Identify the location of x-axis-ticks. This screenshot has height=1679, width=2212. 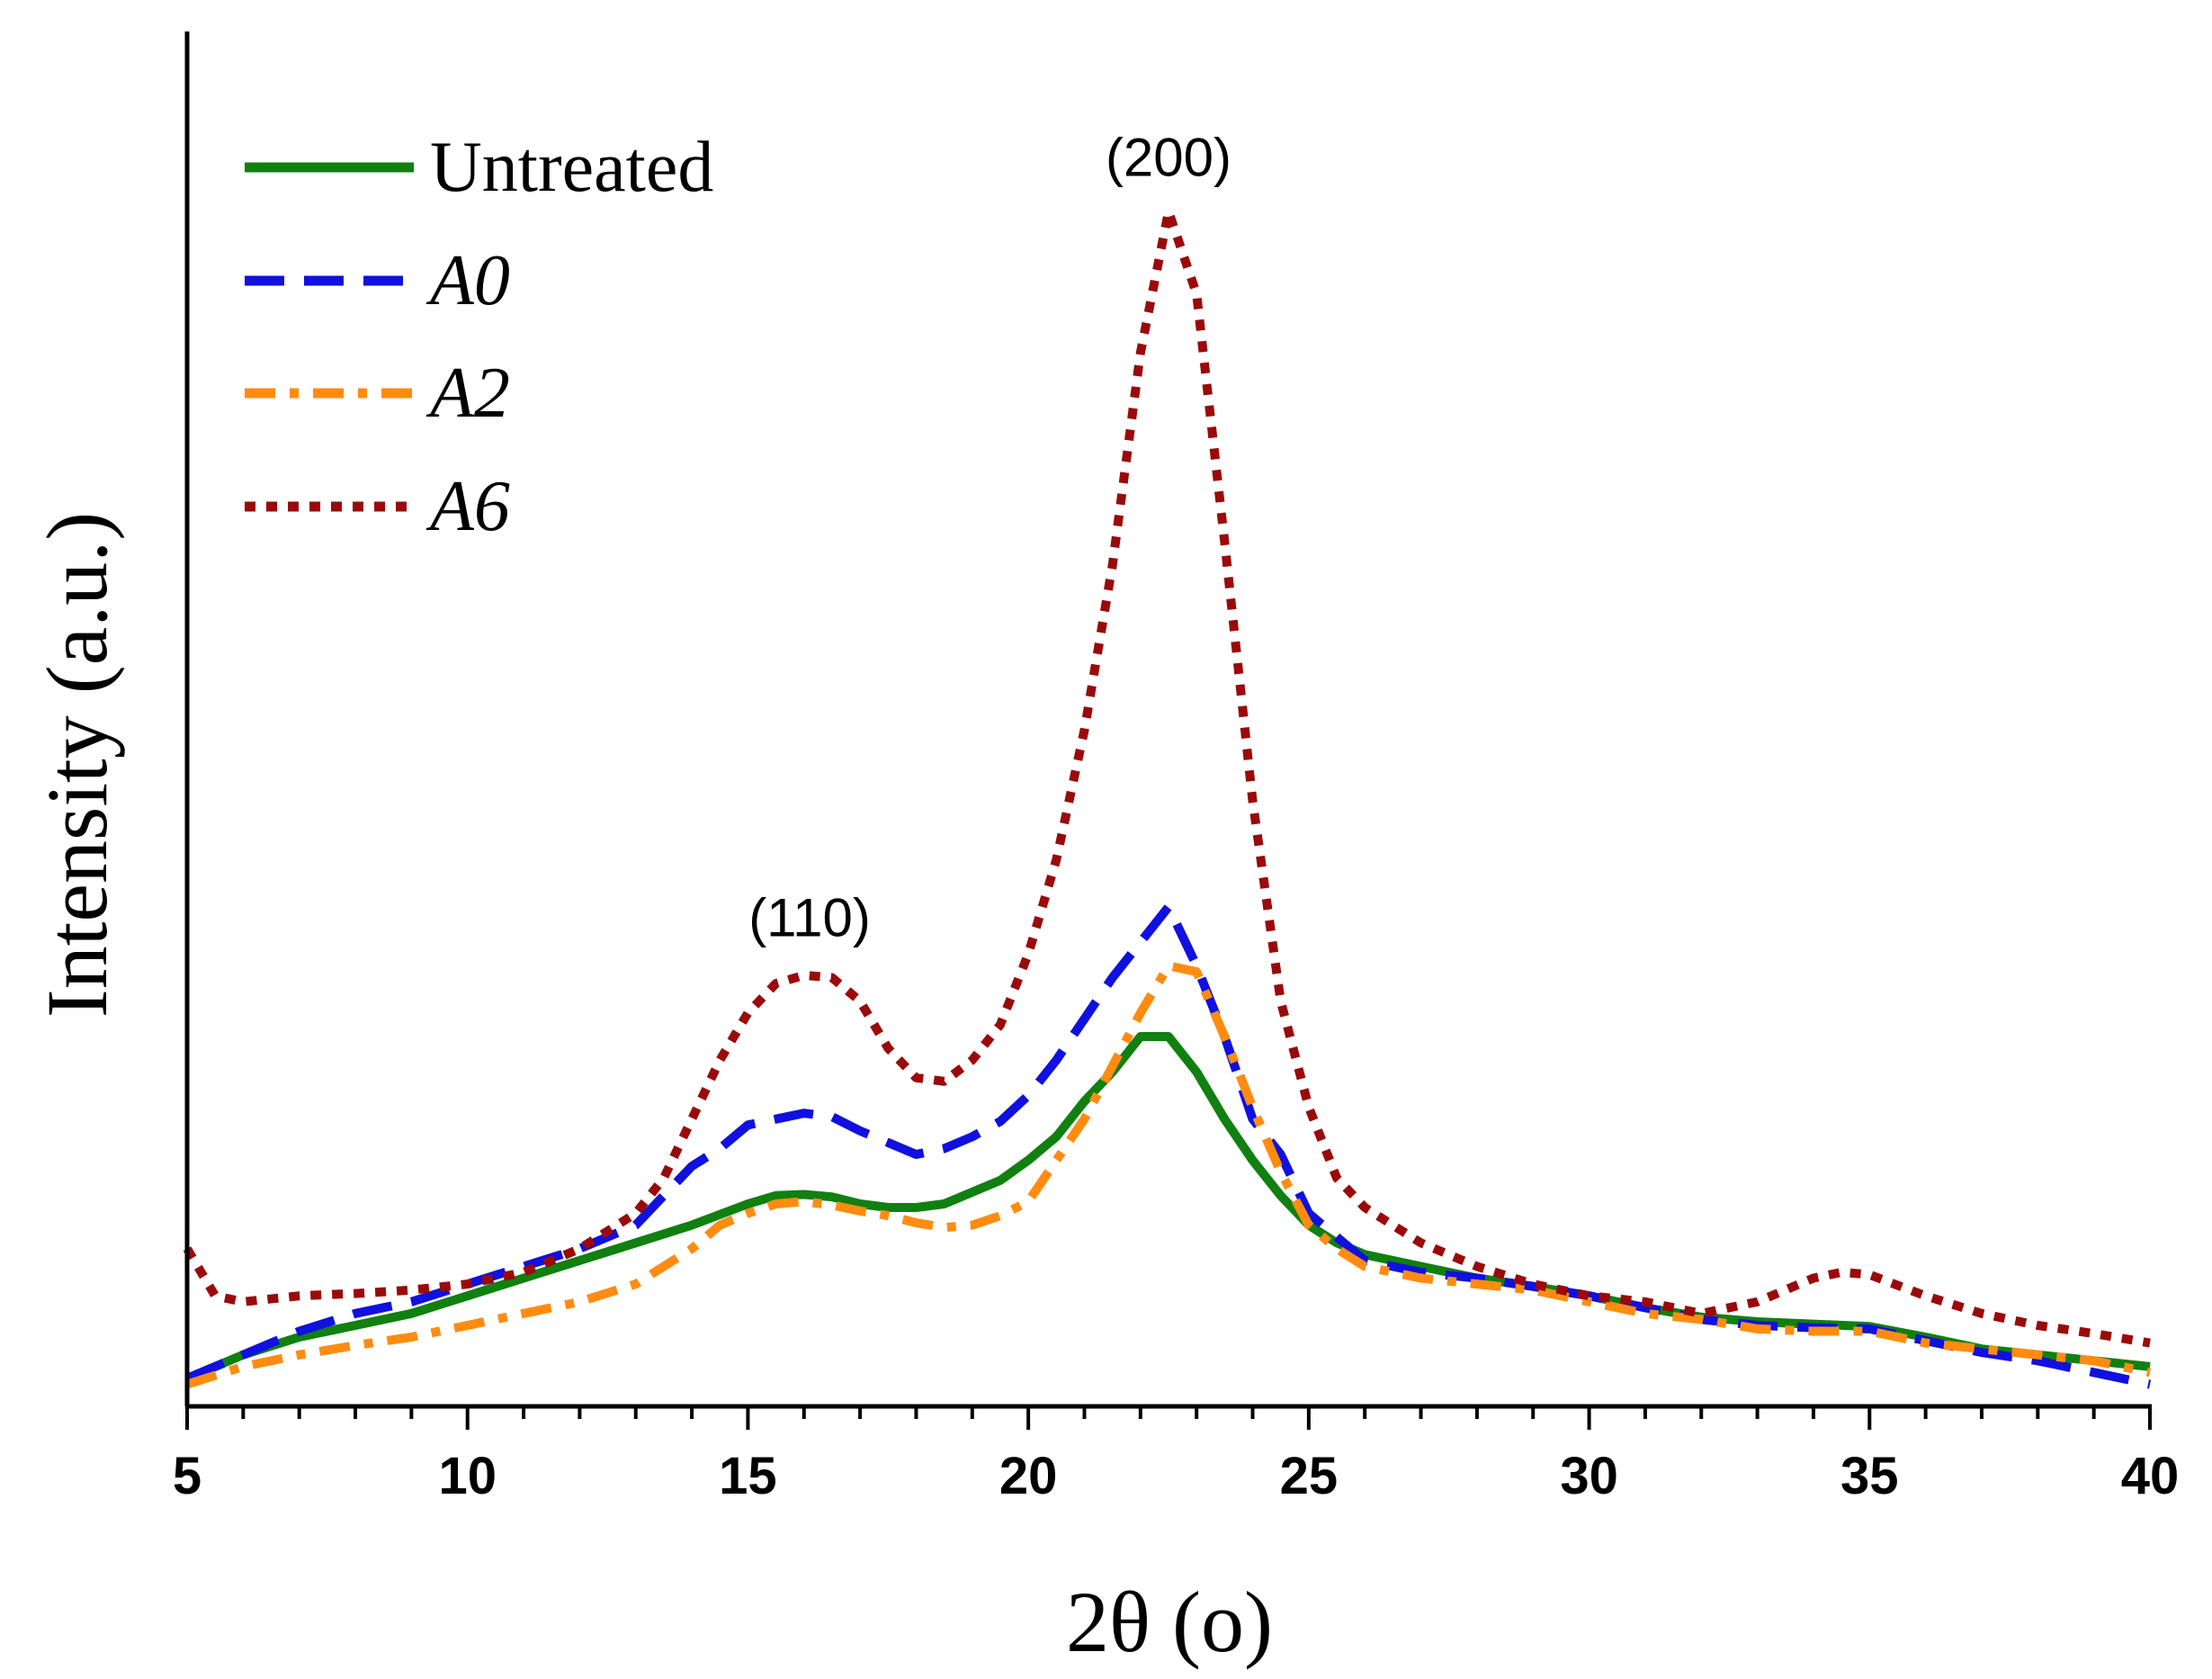
(1168, 1418).